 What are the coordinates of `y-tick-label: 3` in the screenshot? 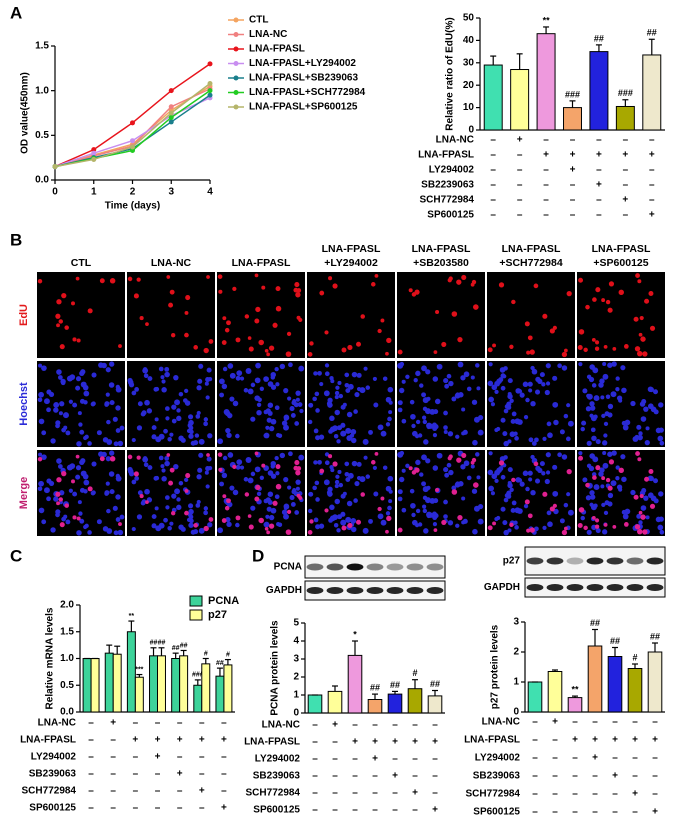 It's located at (296, 659).